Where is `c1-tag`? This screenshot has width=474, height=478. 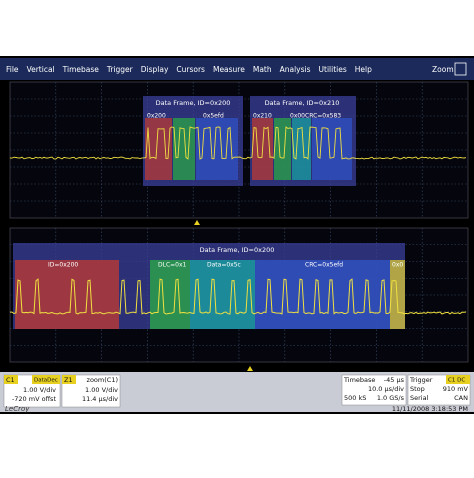
c1-tag is located at coordinates (11, 379).